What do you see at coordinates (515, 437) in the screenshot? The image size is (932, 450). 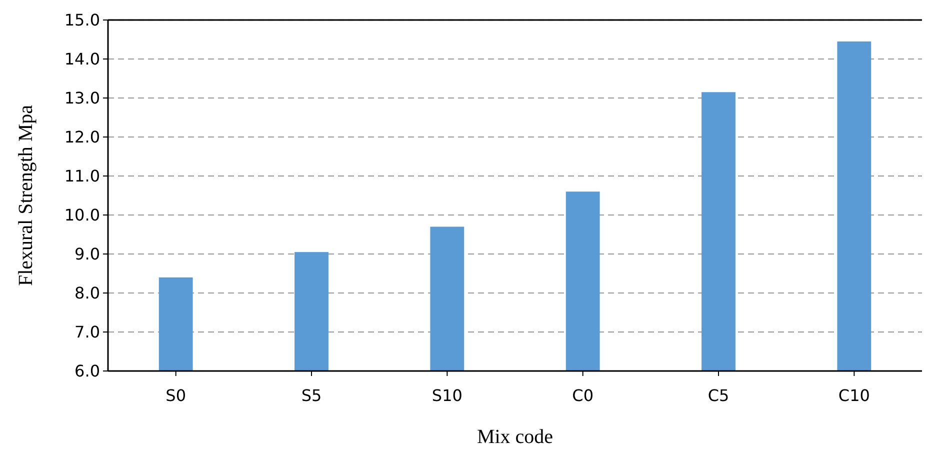 I see `x-axis-title: Mix code` at bounding box center [515, 437].